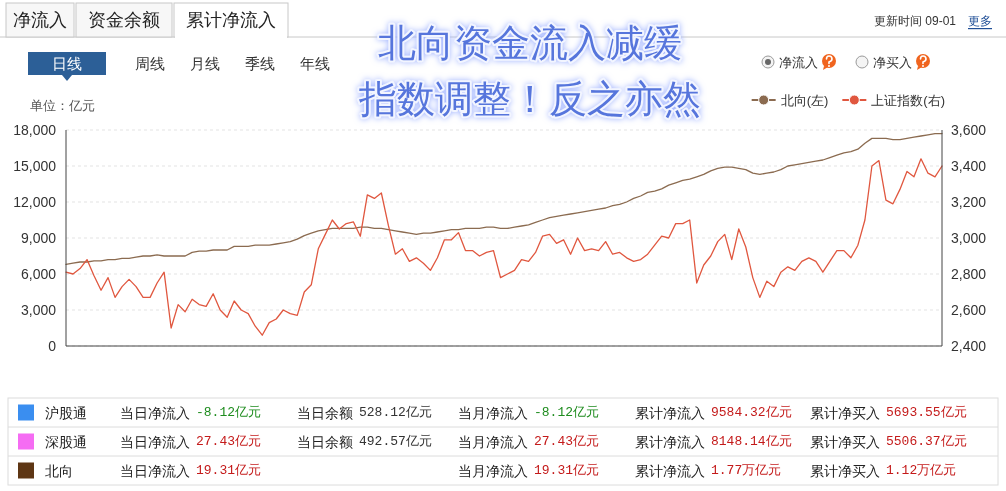 Image resolution: width=1006 pixels, height=491 pixels. What do you see at coordinates (708, 470) in the screenshot?
I see `text: 累计净流入 1.77万亿元` at bounding box center [708, 470].